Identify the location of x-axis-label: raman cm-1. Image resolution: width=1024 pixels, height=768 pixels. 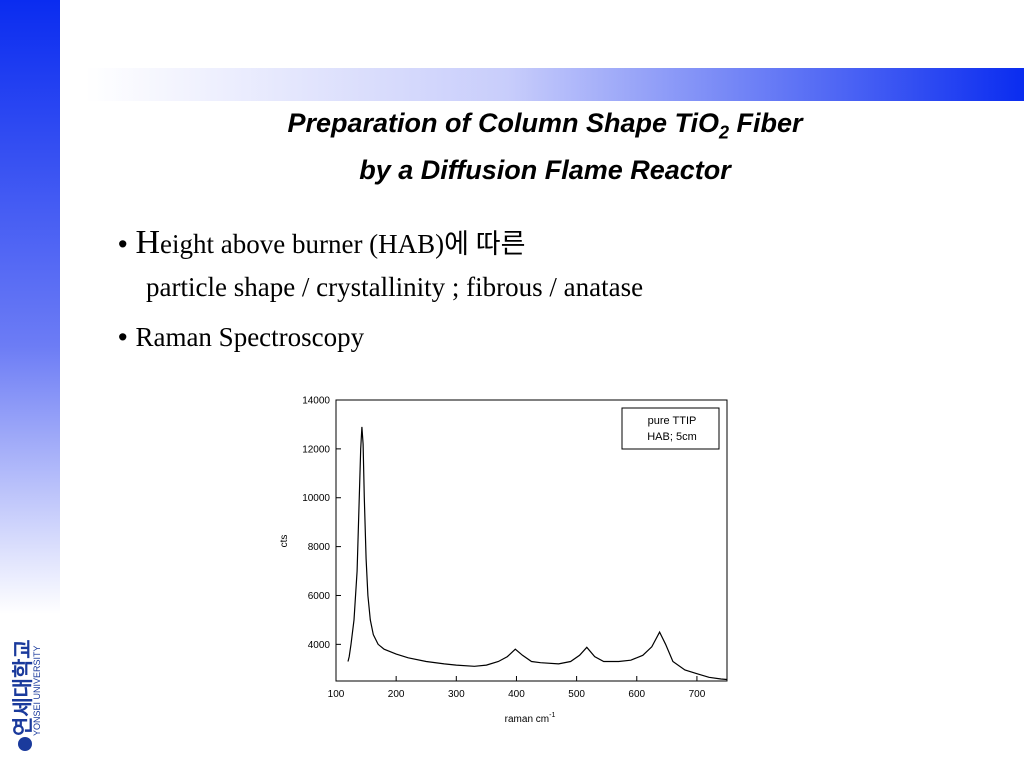
(530, 718).